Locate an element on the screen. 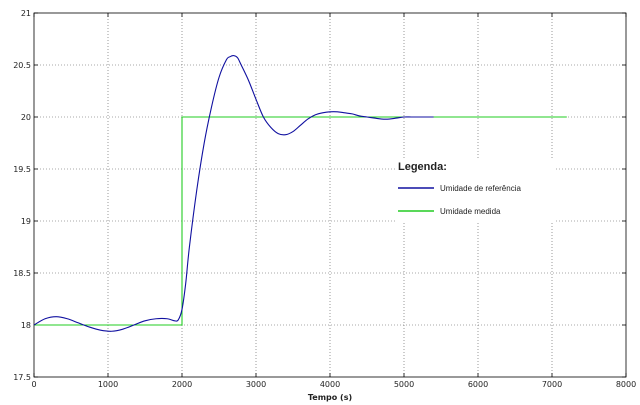  x-tick-label: 6000 is located at coordinates (478, 384).